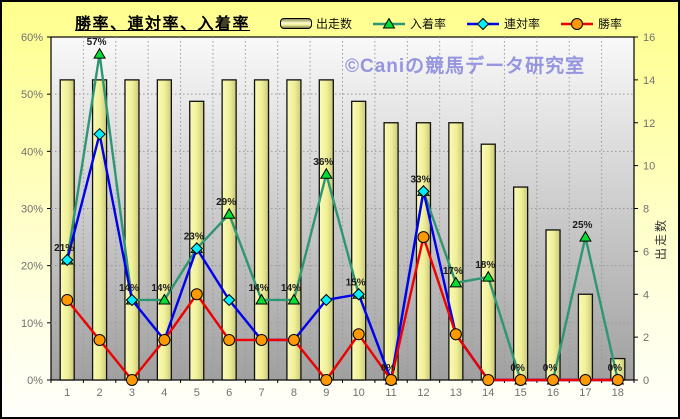 This screenshot has width=680, height=419. Describe the element at coordinates (521, 393) in the screenshot. I see `x-axis-label: 15` at that location.